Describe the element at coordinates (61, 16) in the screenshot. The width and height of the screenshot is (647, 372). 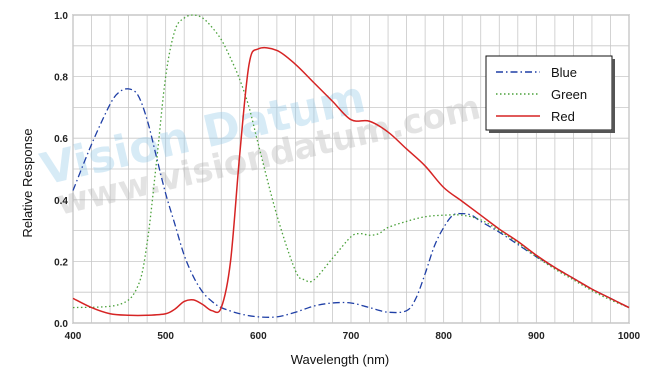
I see `y-tick-label: 1.0` at that location.